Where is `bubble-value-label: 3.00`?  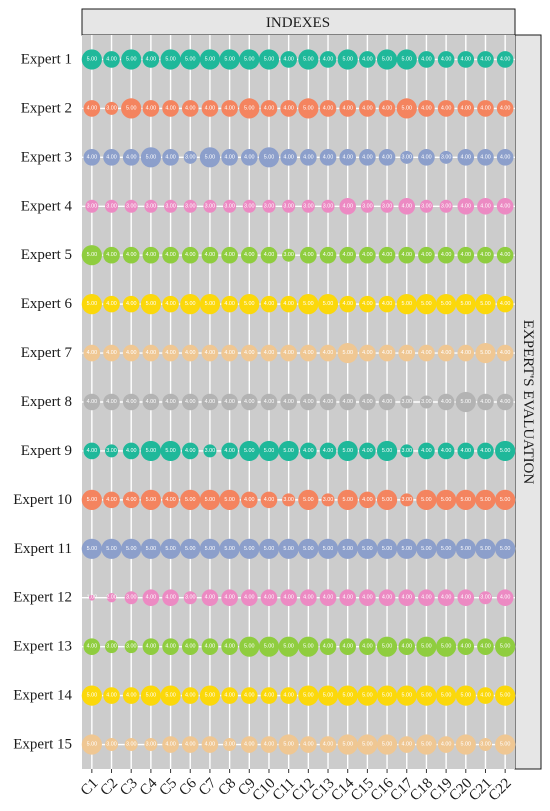 bubble-value-label: 3.00 is located at coordinates (229, 206).